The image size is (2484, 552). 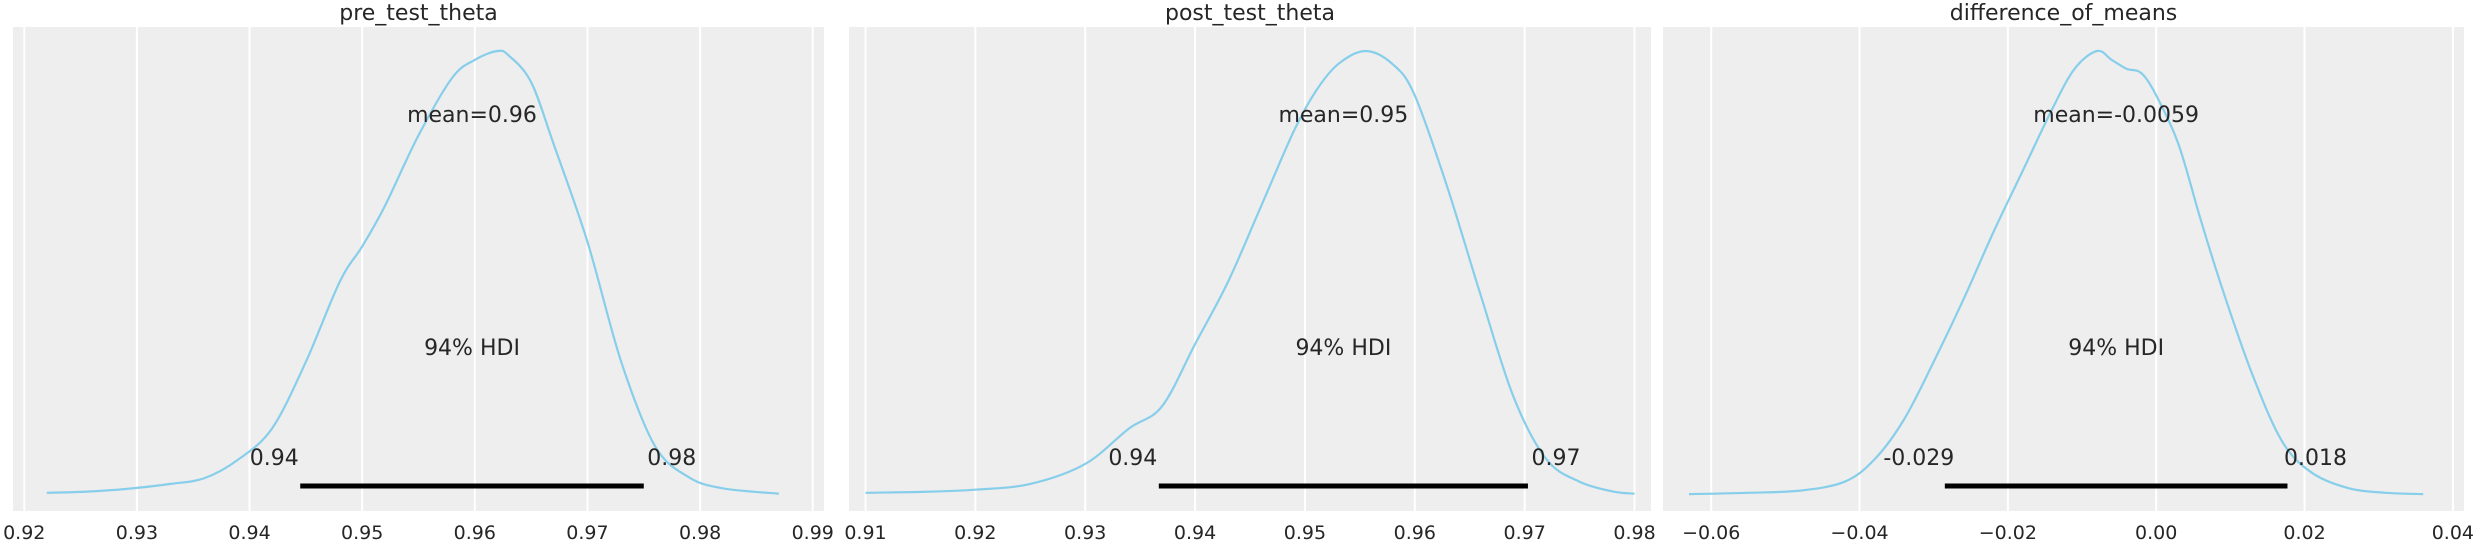 I want to click on hdi-low-label: -0.029, so click(x=1918, y=458).